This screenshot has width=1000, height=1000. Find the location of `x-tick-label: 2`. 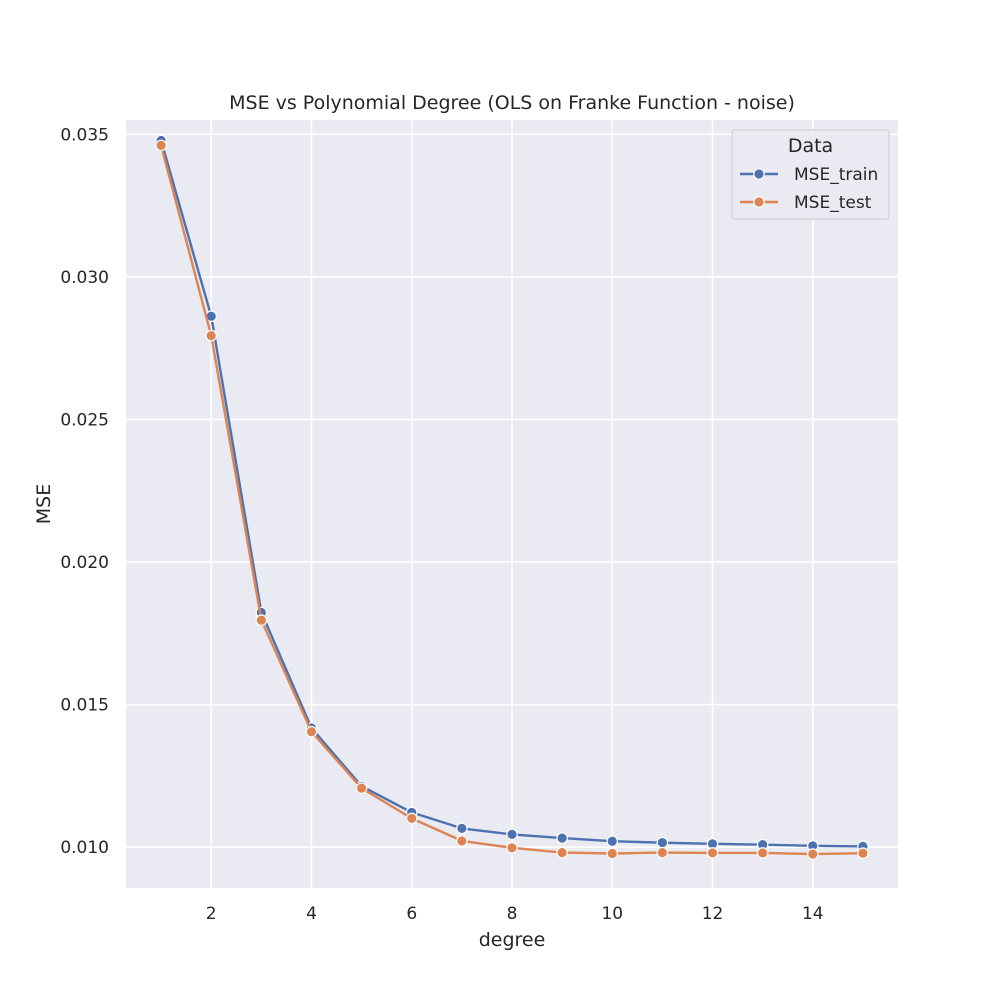

x-tick-label: 2 is located at coordinates (211, 914).